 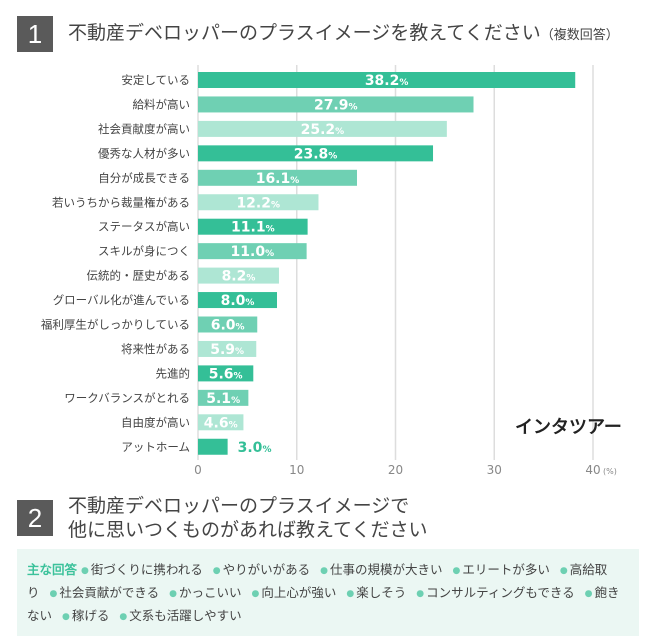 What do you see at coordinates (142, 569) in the screenshot?
I see `answer-item: 街づくりに携われる` at bounding box center [142, 569].